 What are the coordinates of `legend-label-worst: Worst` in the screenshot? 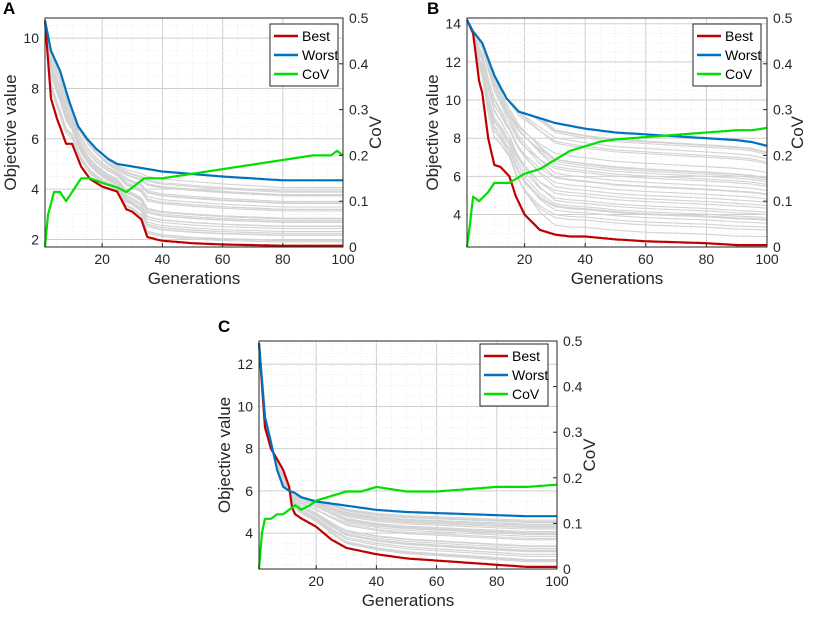 It's located at (320, 55).